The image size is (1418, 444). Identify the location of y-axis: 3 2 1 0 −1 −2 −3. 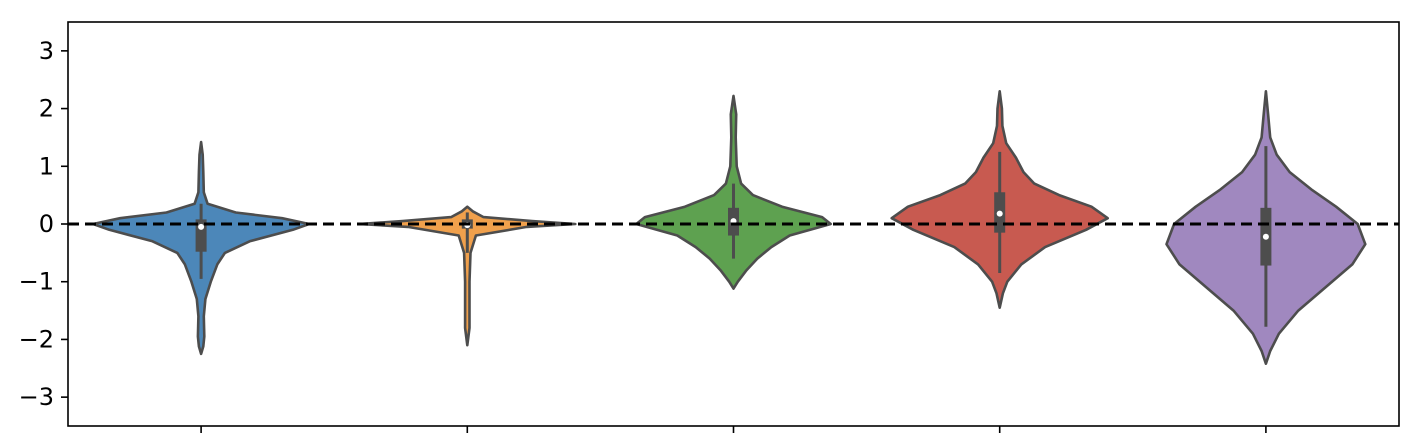
(43, 224).